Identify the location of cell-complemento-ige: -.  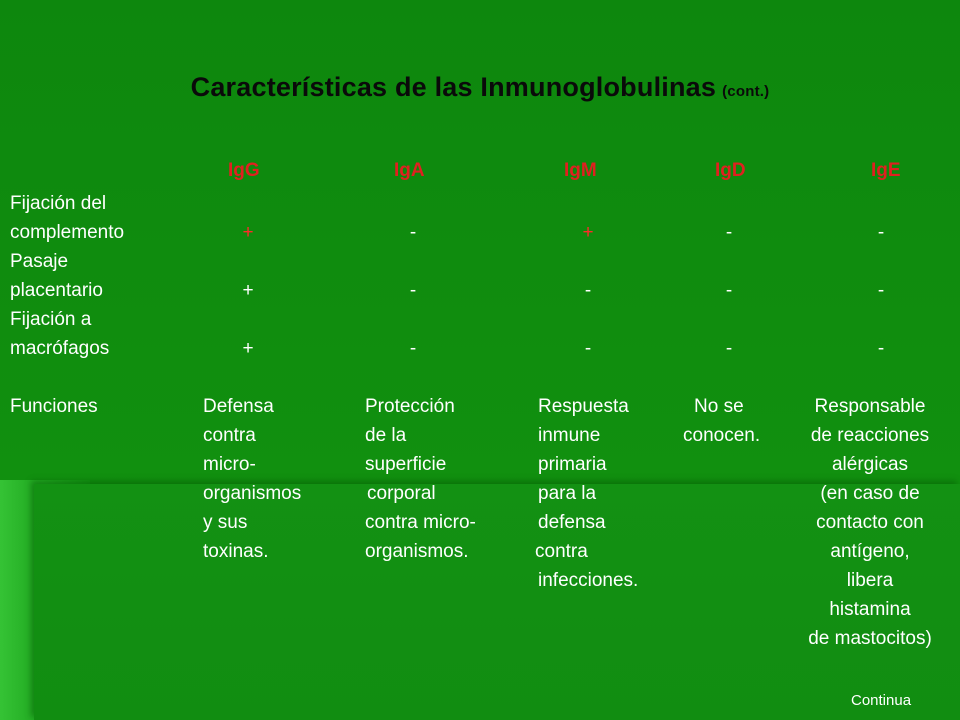
(881, 232).